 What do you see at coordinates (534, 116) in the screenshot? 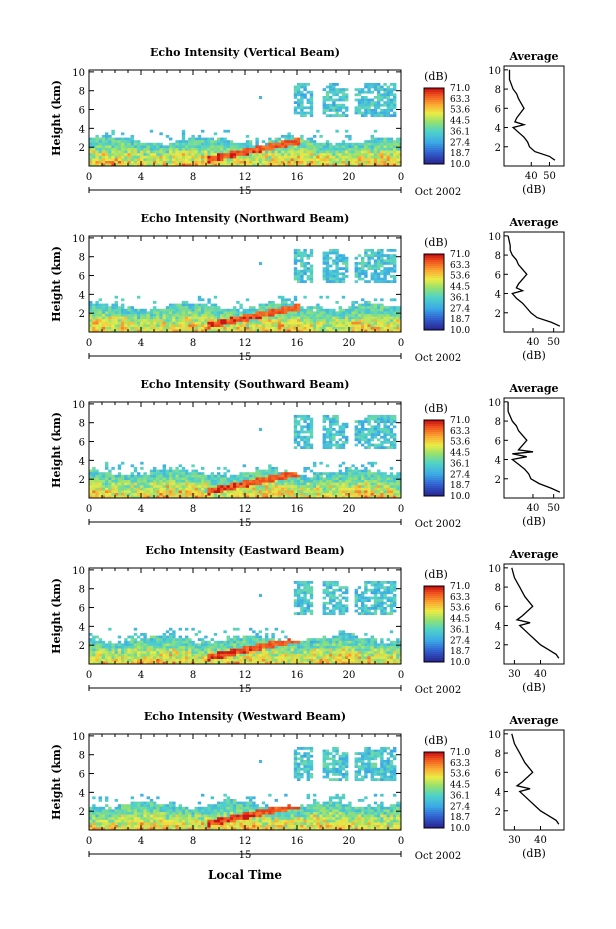
I see `profile-frame` at bounding box center [534, 116].